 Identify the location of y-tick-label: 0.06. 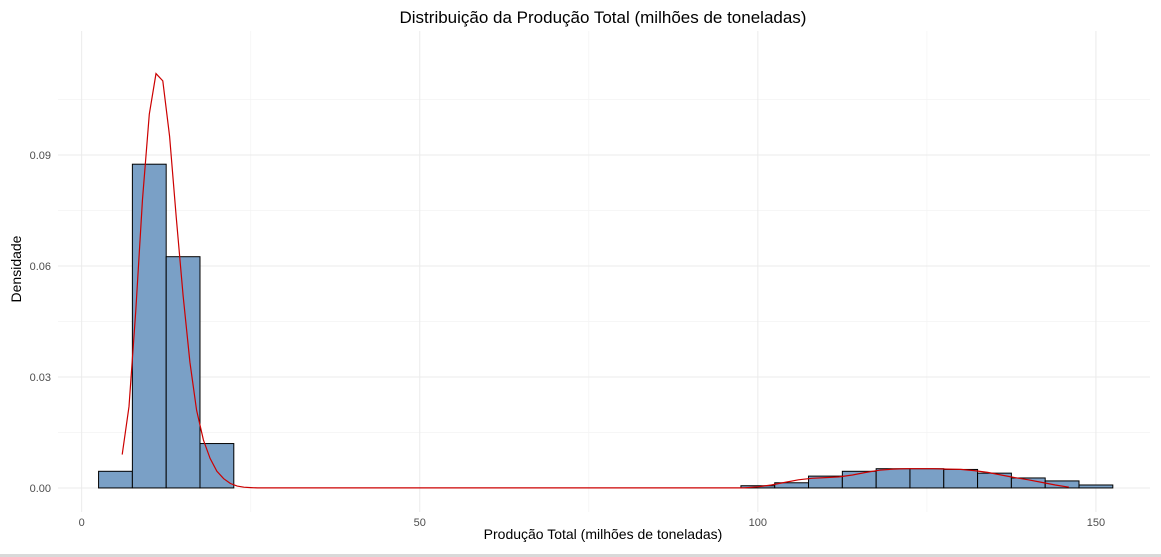
(40, 267).